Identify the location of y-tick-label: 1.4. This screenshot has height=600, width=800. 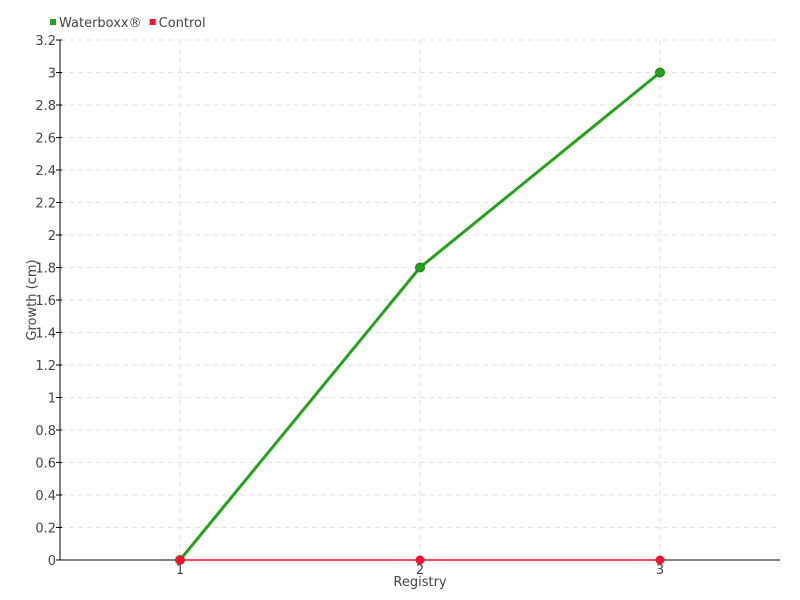
(45, 334).